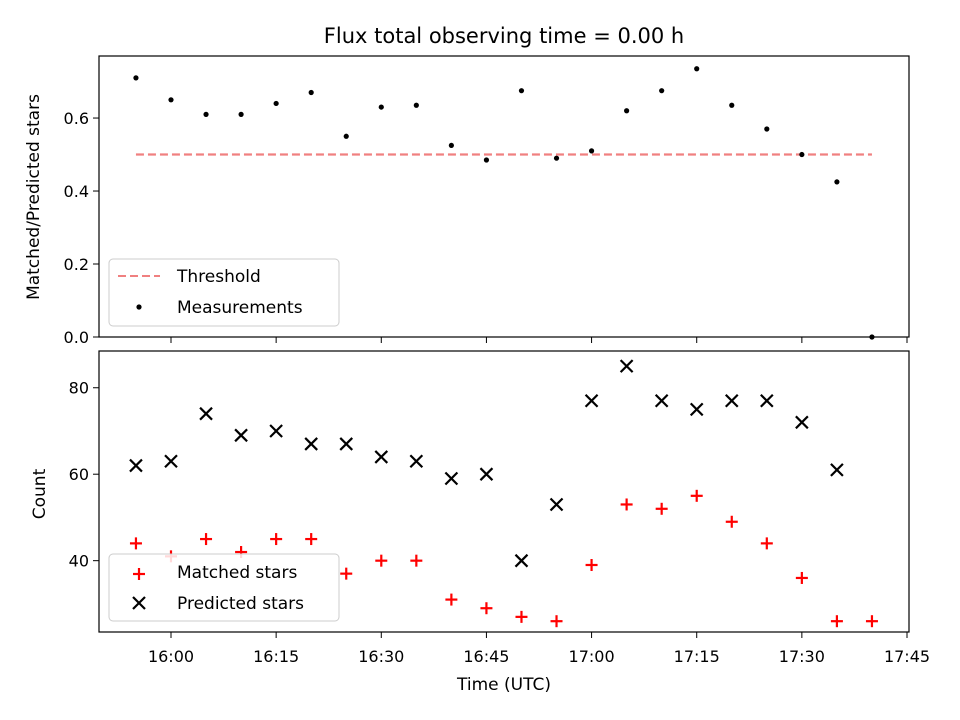 Image resolution: width=960 pixels, height=720 pixels. I want to click on bottom-legend: Matched stars Predicted stars, so click(224, 587).